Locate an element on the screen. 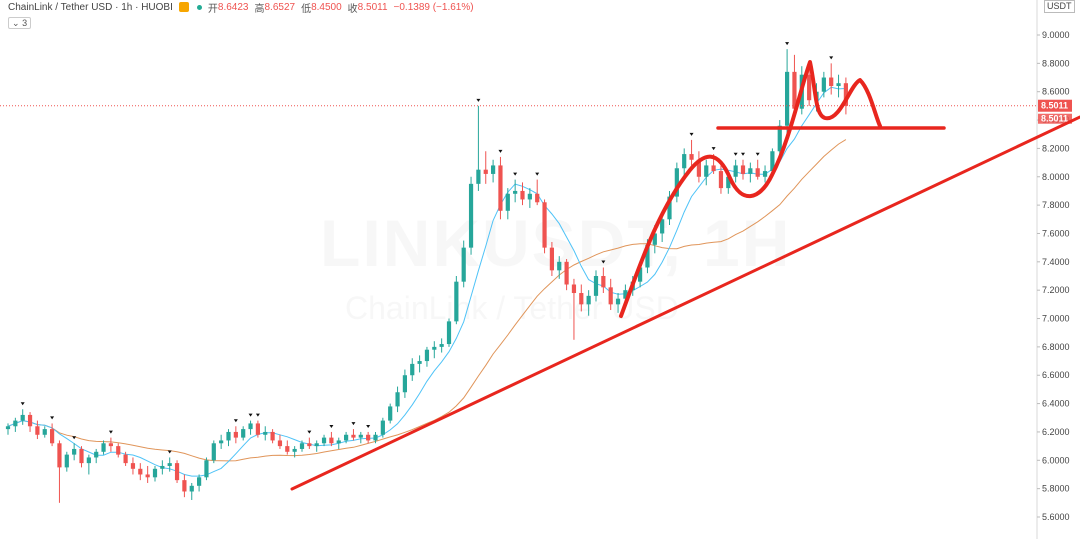 The height and width of the screenshot is (539, 1080). axis-tick-label: 6.0000 is located at coordinates (1056, 460).